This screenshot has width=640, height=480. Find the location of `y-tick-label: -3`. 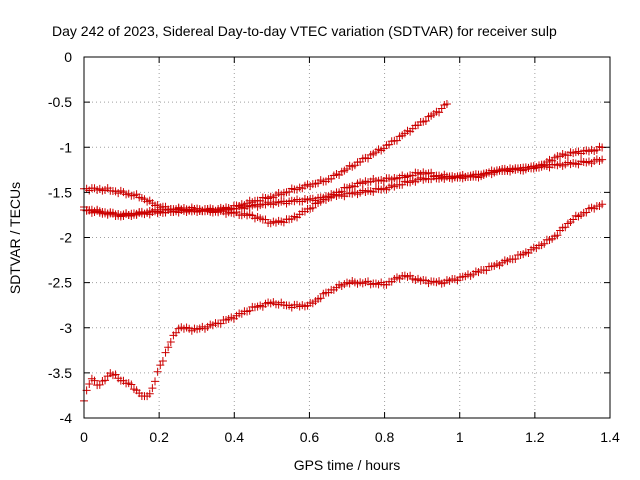

y-tick-label: -3 is located at coordinates (66, 328).